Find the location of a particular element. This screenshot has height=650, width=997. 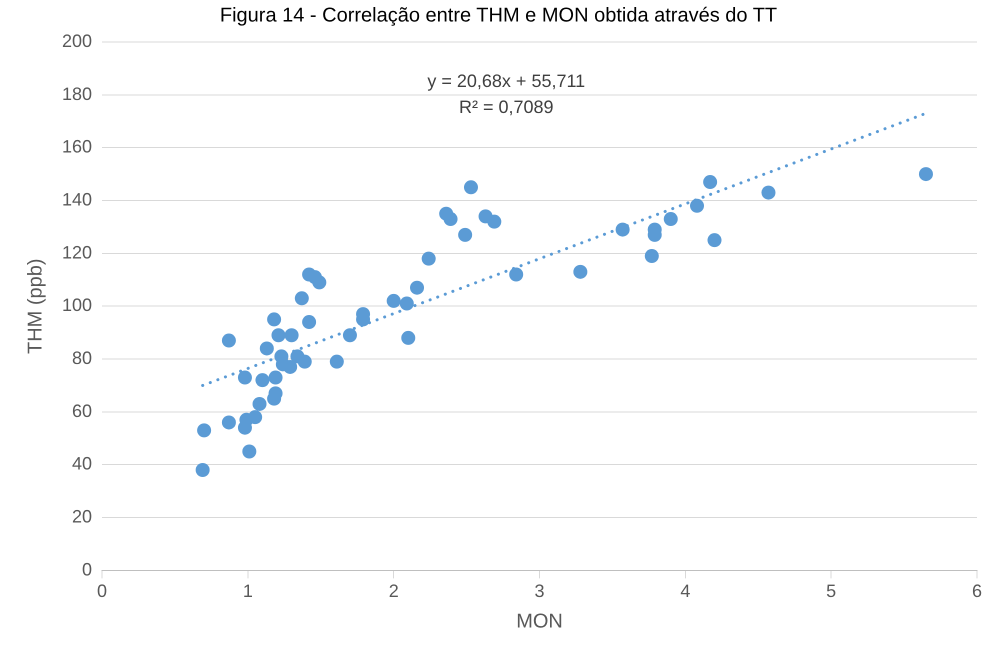

x-tick-label: 0 is located at coordinates (102, 591).